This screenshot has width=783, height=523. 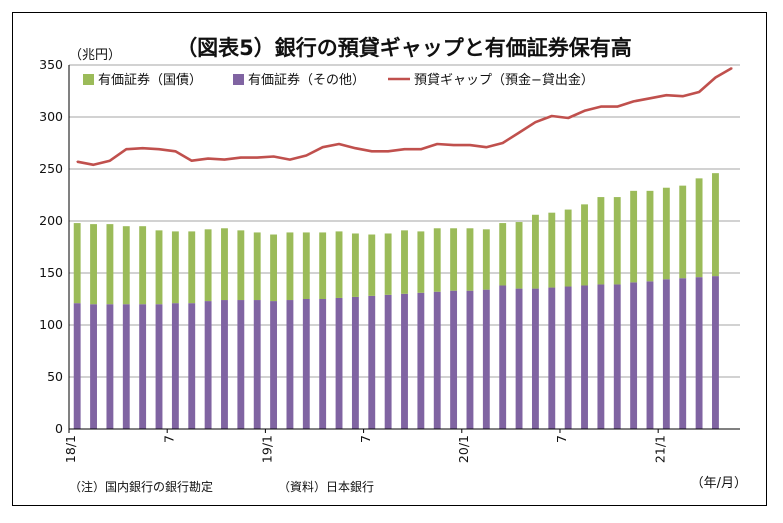 What do you see at coordinates (51, 168) in the screenshot?
I see `y-tick-label-250: 250` at bounding box center [51, 168].